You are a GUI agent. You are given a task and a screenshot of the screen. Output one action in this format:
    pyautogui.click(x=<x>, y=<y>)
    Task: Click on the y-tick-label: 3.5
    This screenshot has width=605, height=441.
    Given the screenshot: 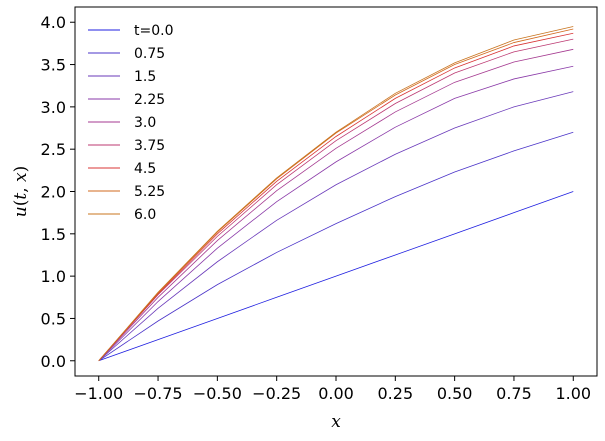 What is the action you would take?
    pyautogui.click(x=53, y=65)
    